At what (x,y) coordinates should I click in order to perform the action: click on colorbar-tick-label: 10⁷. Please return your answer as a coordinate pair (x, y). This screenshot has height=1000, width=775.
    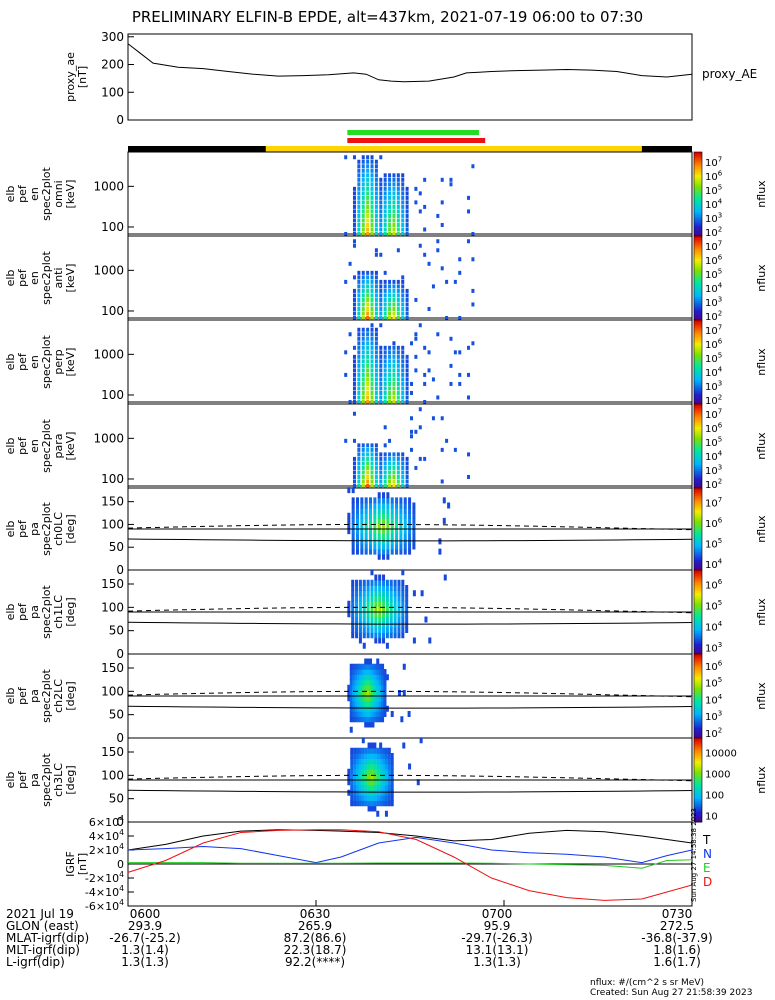
    Looking at the image, I should click on (713, 330).